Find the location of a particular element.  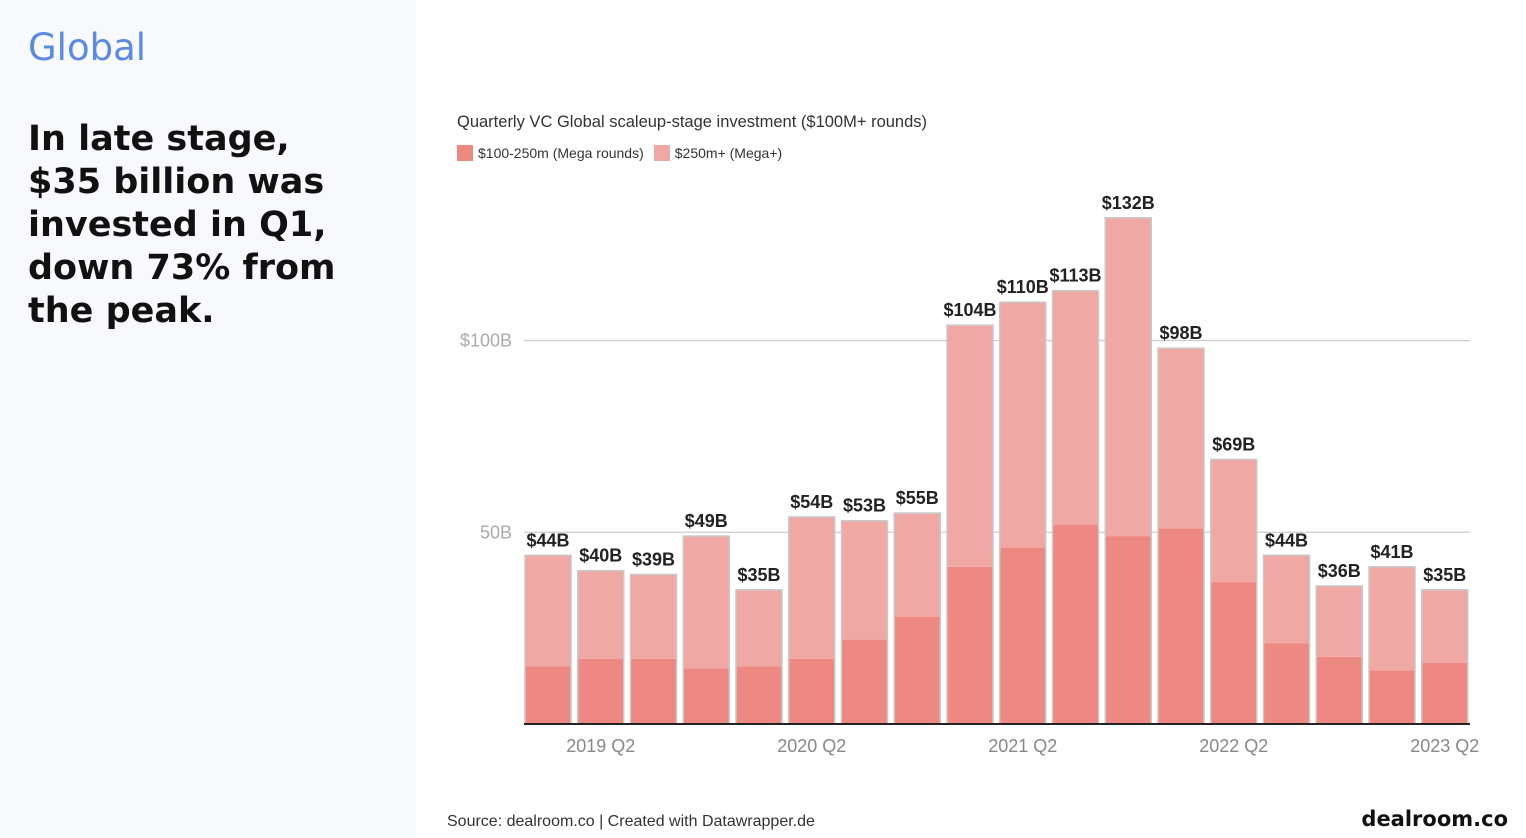

total-label-16: $41B is located at coordinates (1391, 552).